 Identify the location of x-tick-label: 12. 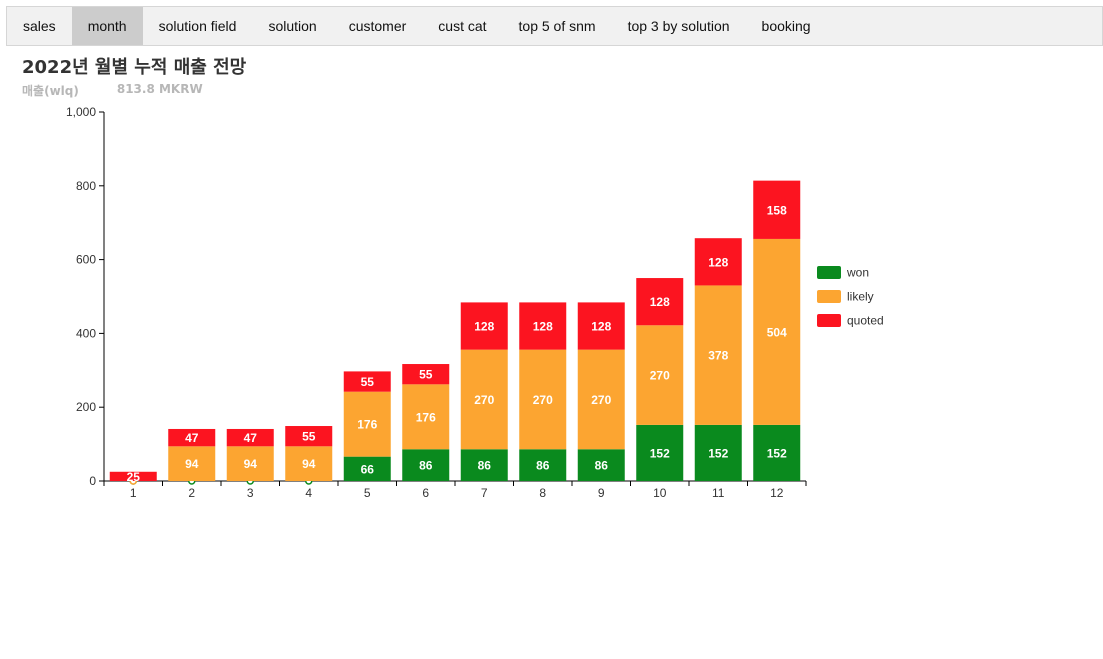
(777, 493).